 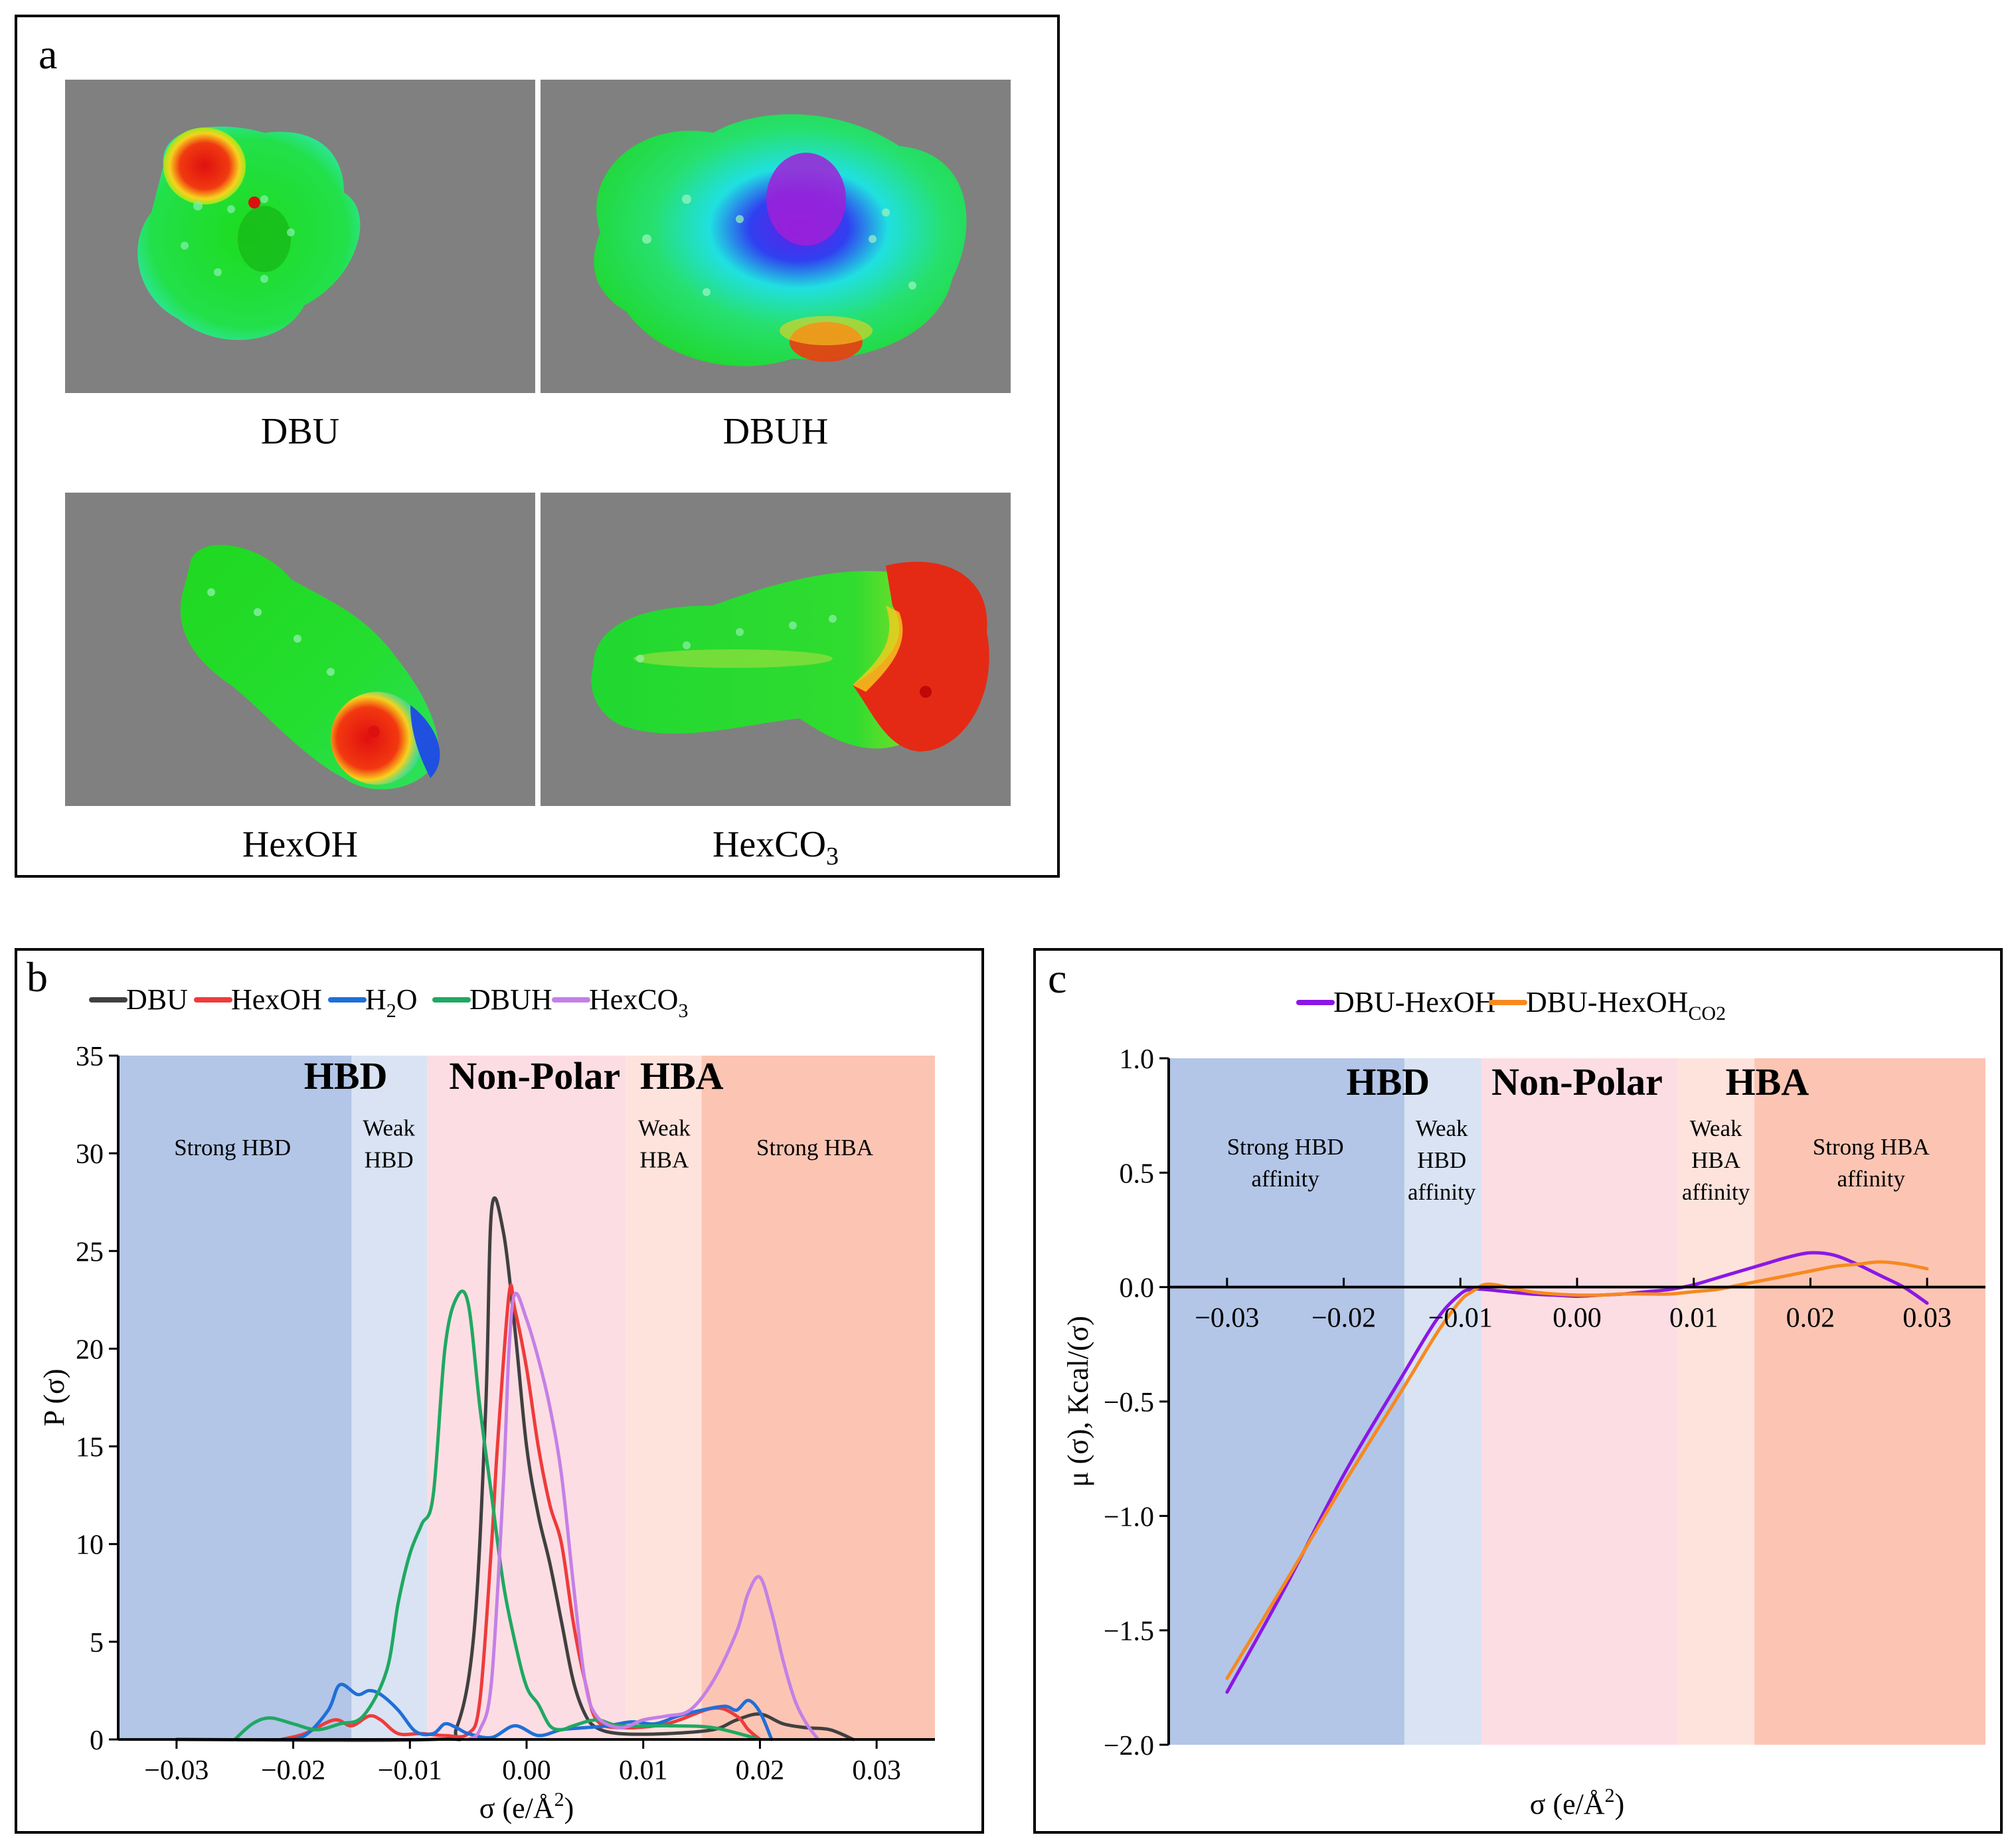 I want to click on legend-item-dbu-hexoh: DBU-HexOH, so click(x=1396, y=1002).